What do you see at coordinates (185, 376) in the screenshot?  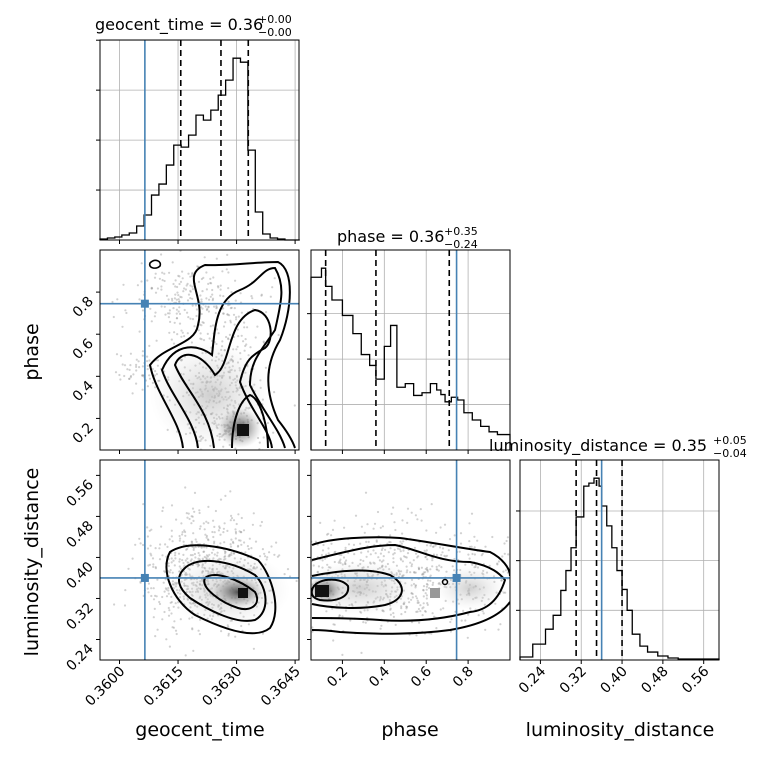 I see `panel-geocent-time-vs-phase: 0.2 0.4 0.6 0.8` at bounding box center [185, 376].